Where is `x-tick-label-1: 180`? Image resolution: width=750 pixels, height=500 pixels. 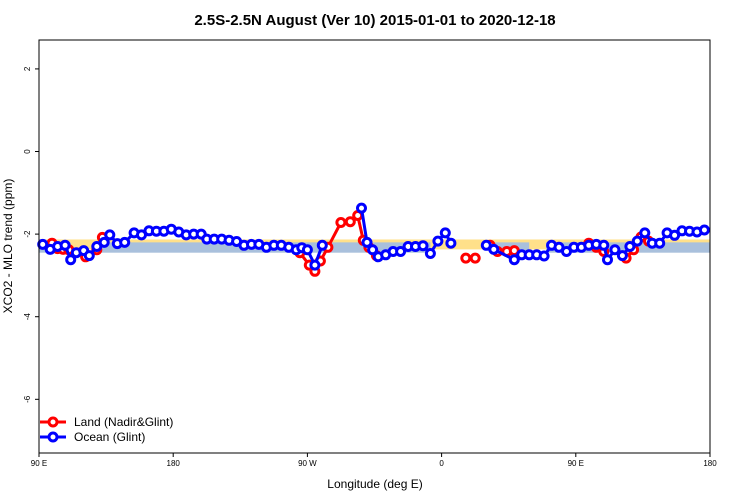 x-tick-label-1: 180 is located at coordinates (174, 463).